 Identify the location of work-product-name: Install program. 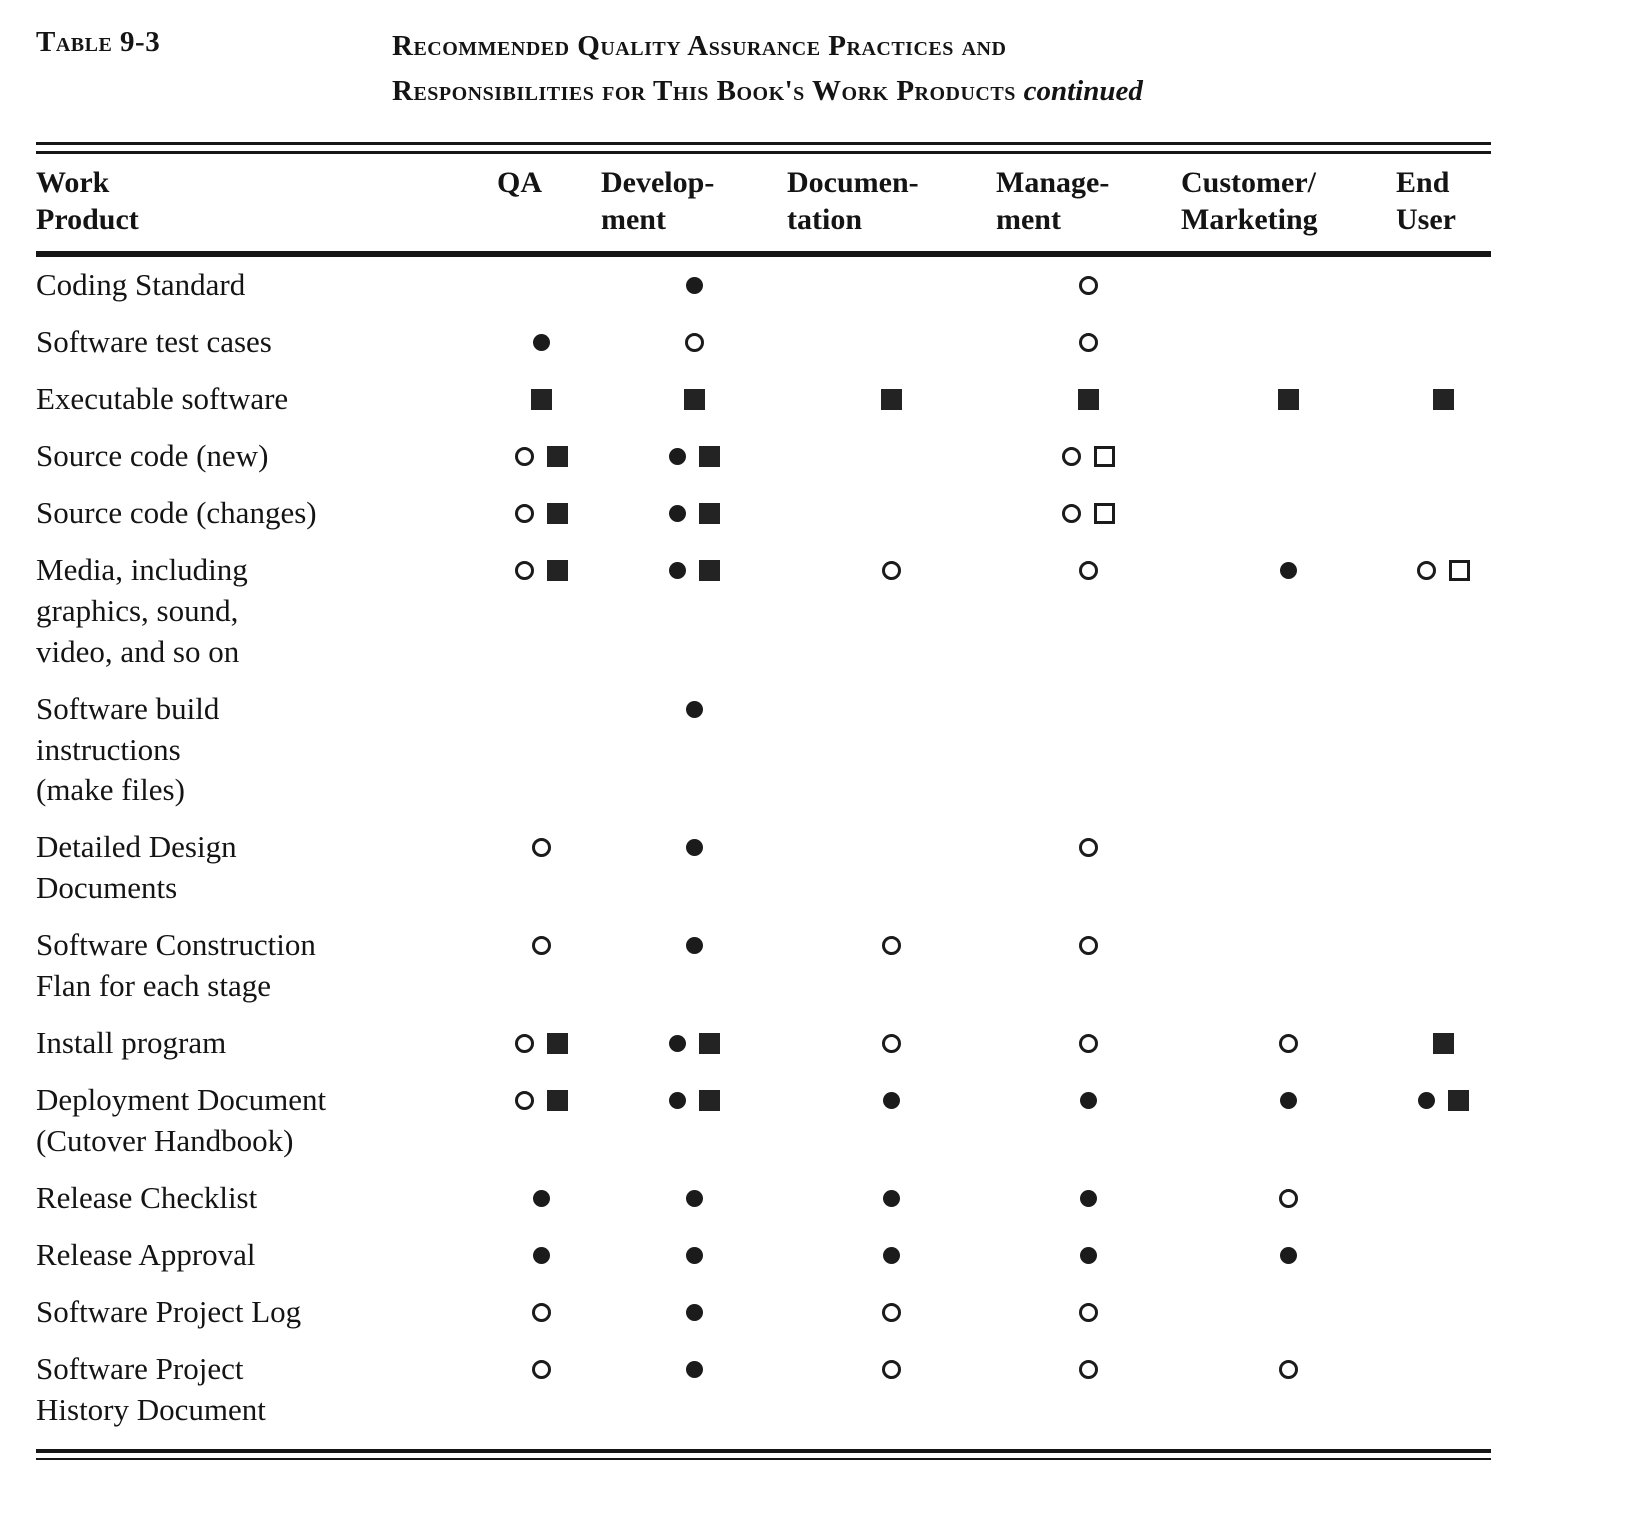
(131, 1042).